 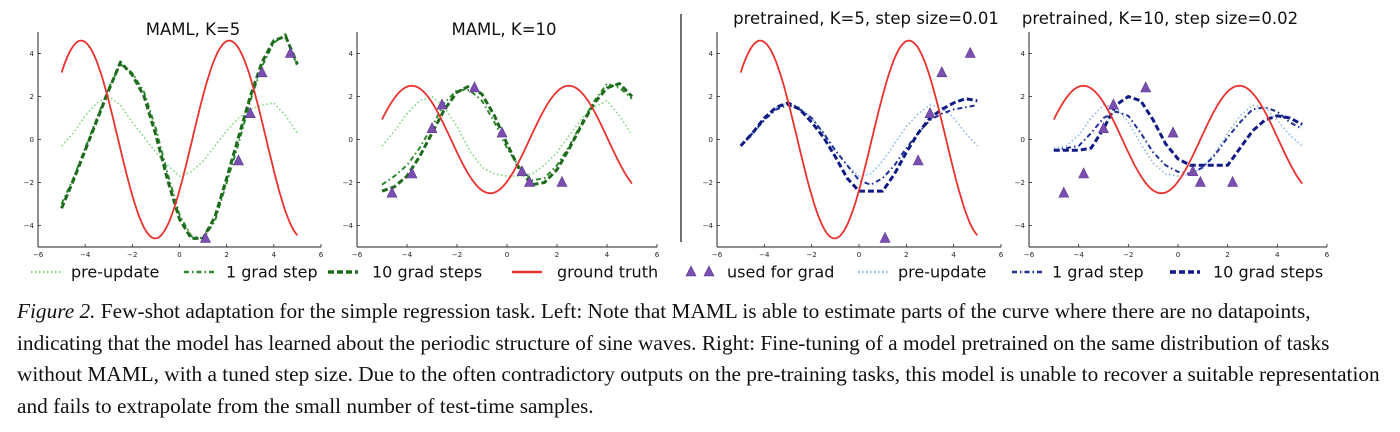 I want to click on panel-title: MAML, K=5, so click(x=193, y=29).